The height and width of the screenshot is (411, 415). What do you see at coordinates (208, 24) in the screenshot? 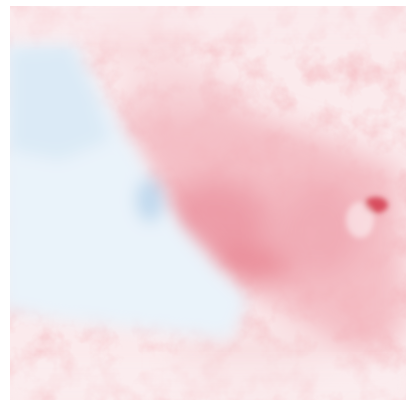
I see `top-band` at bounding box center [208, 24].